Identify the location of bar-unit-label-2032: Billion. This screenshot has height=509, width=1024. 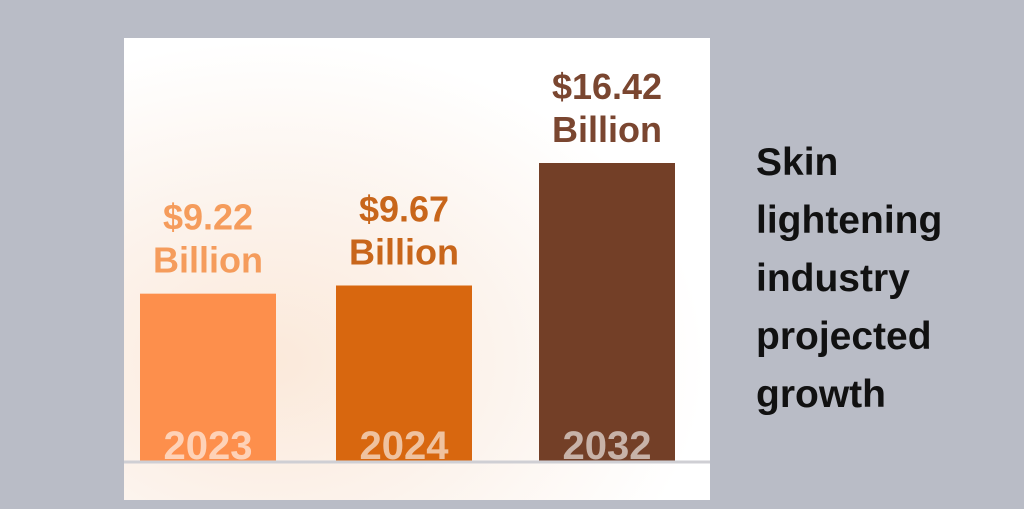
(607, 129).